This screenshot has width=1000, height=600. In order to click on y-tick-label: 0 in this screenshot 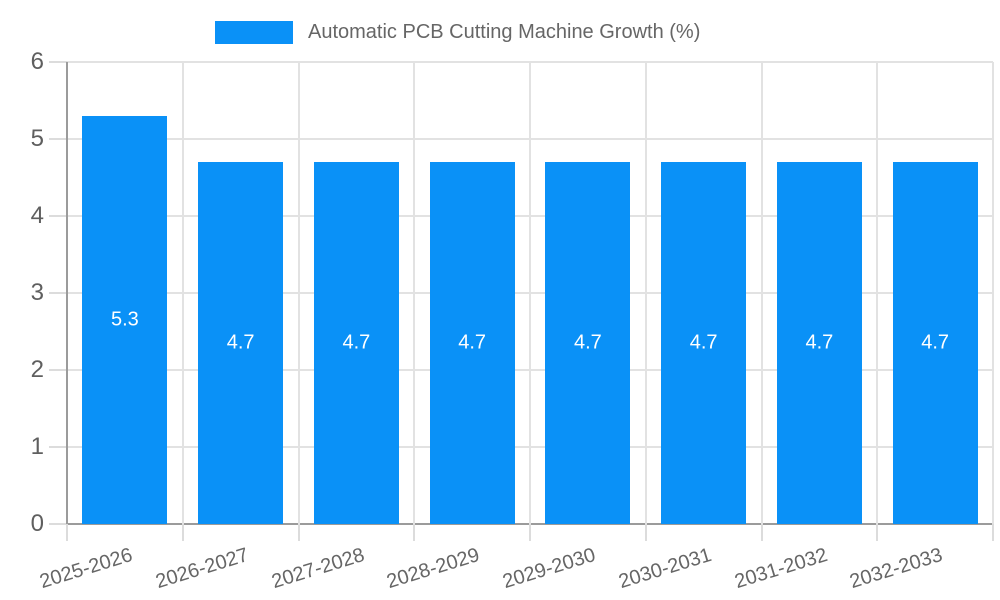, I will do `click(37, 523)`.